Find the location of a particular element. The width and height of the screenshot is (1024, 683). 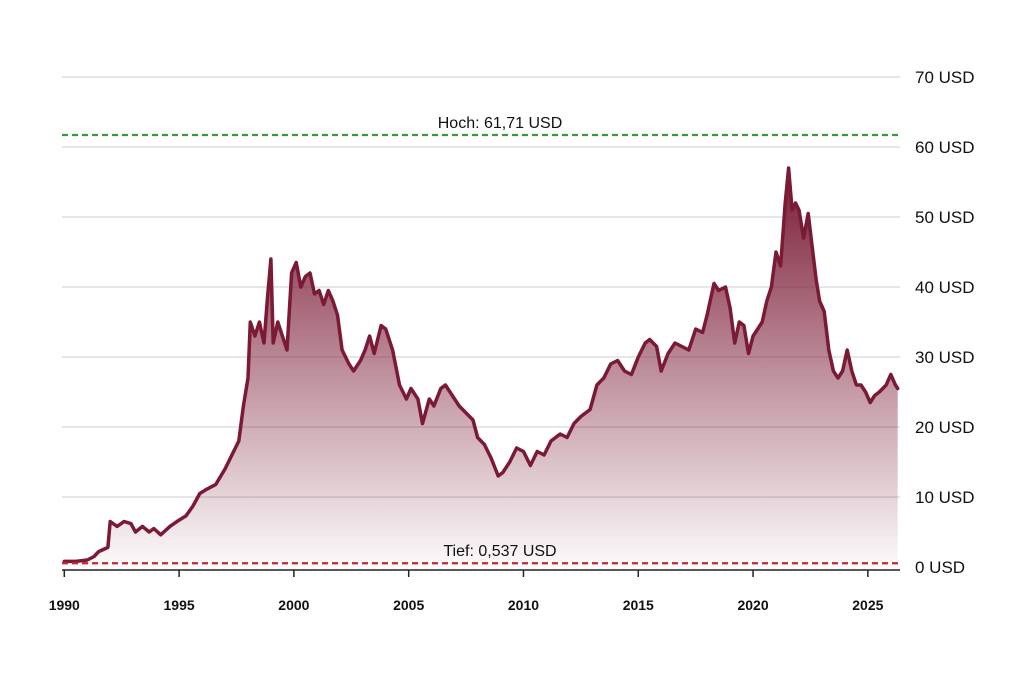

y-tick-label: 30 USD is located at coordinates (945, 357).